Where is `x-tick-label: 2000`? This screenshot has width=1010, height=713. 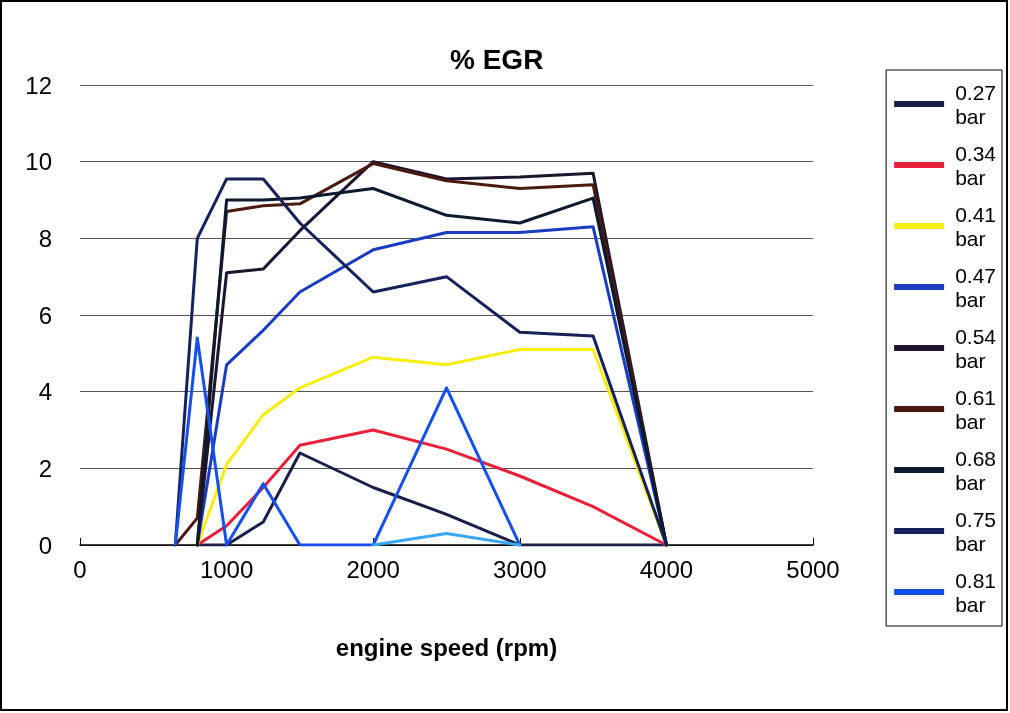
x-tick-label: 2000 is located at coordinates (373, 569).